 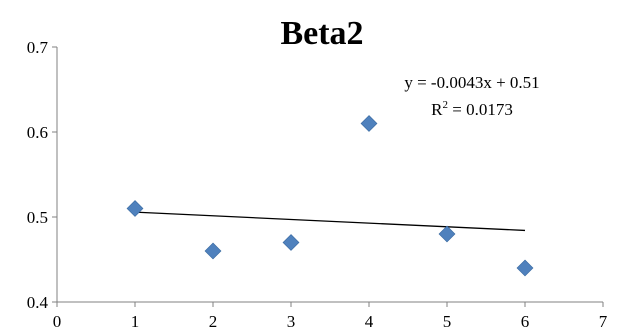 What do you see at coordinates (437, 109) in the screenshot?
I see `r-squared-prefix: R` at bounding box center [437, 109].